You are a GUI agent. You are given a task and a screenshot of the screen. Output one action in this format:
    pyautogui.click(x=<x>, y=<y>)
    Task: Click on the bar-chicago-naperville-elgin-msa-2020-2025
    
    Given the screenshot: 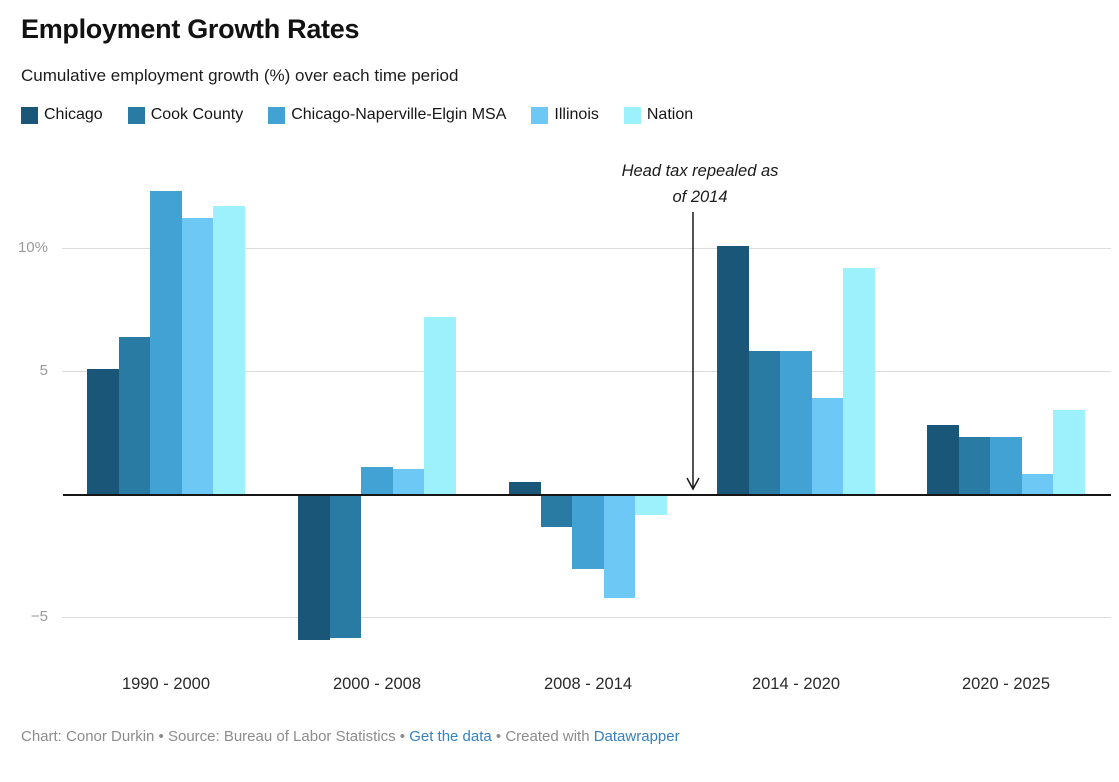 What is the action you would take?
    pyautogui.click(x=1006, y=465)
    